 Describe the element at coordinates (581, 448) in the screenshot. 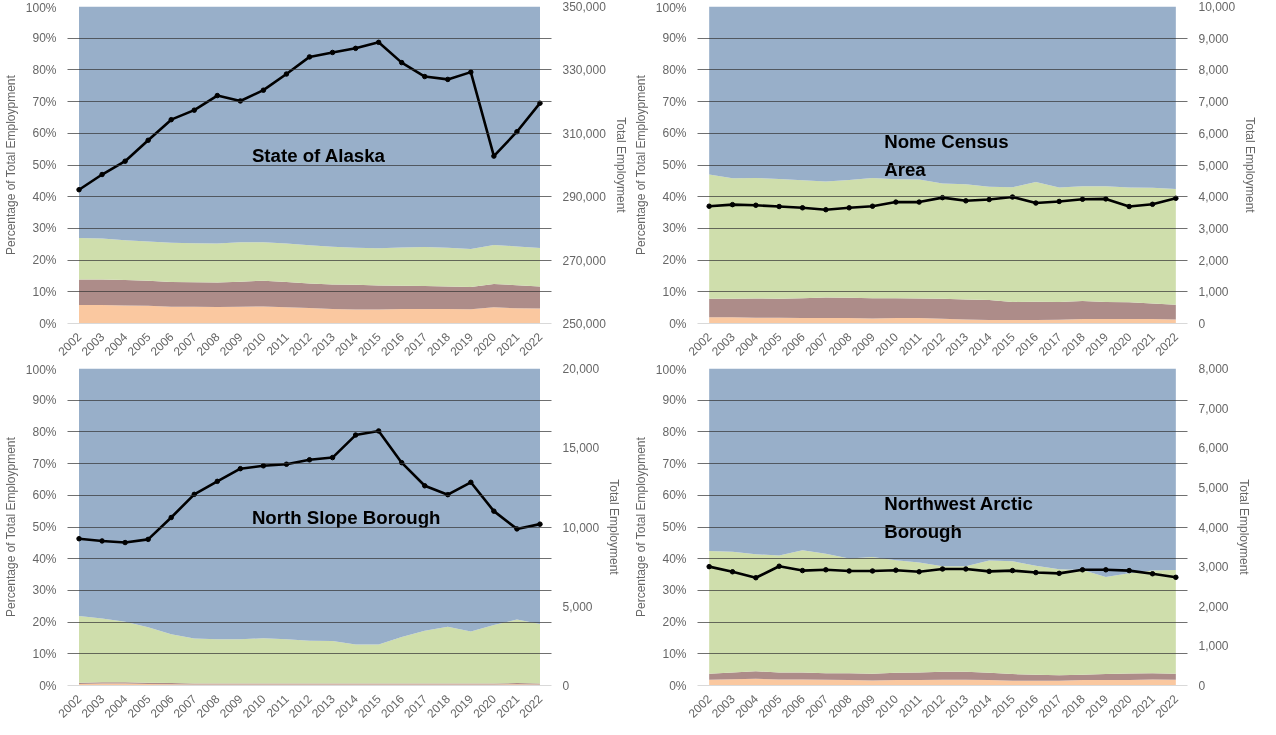

I see `y2-tick-label: 15,000` at that location.